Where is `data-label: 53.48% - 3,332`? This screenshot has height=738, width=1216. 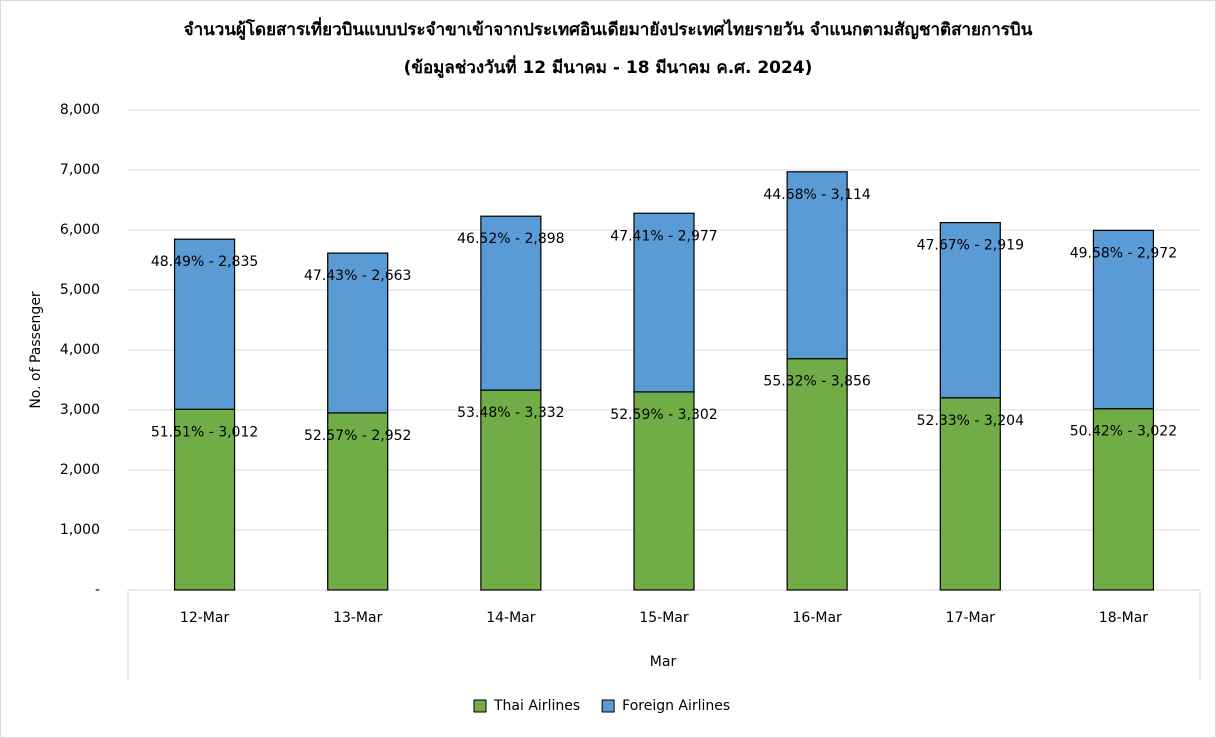 data-label: 53.48% - 3,332 is located at coordinates (510, 413).